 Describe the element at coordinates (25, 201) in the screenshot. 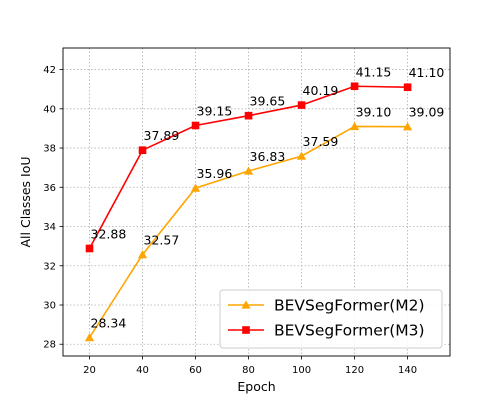

I see `y-axis-label: All Classes IoU` at that location.